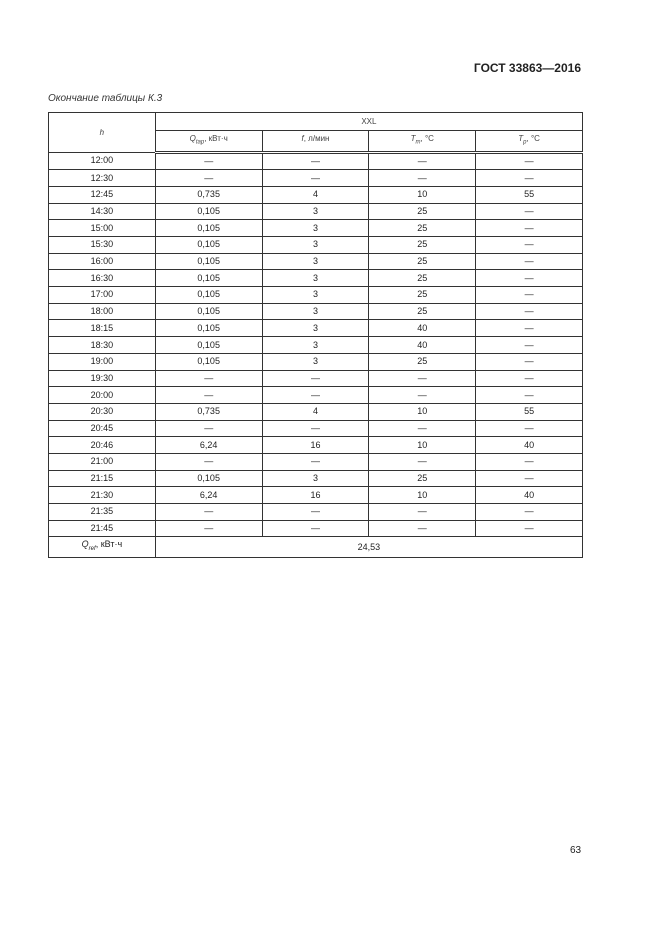 This screenshot has width=661, height=935. I want to click on total-value: 24,53, so click(369, 547).